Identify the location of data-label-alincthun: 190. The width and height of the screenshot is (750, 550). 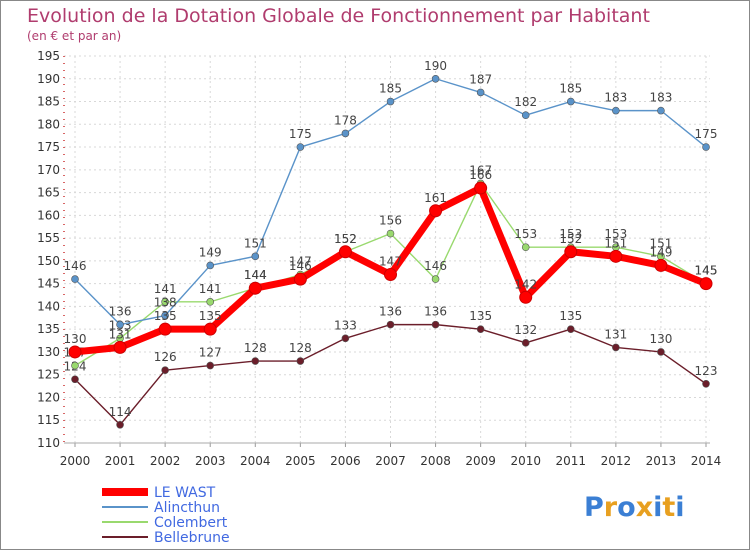
(435, 66).